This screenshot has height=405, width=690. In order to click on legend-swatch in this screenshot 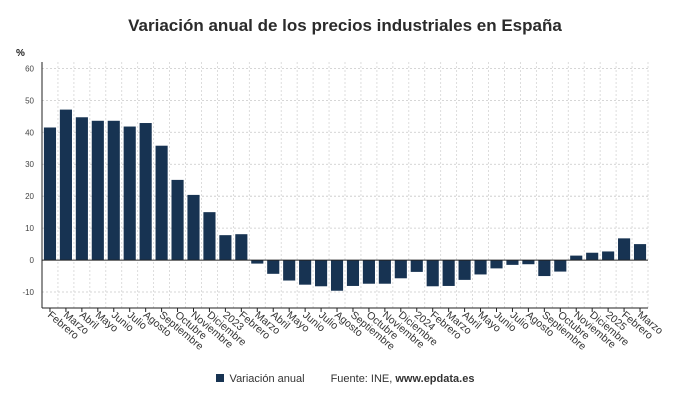, I will do `click(219, 378)`.